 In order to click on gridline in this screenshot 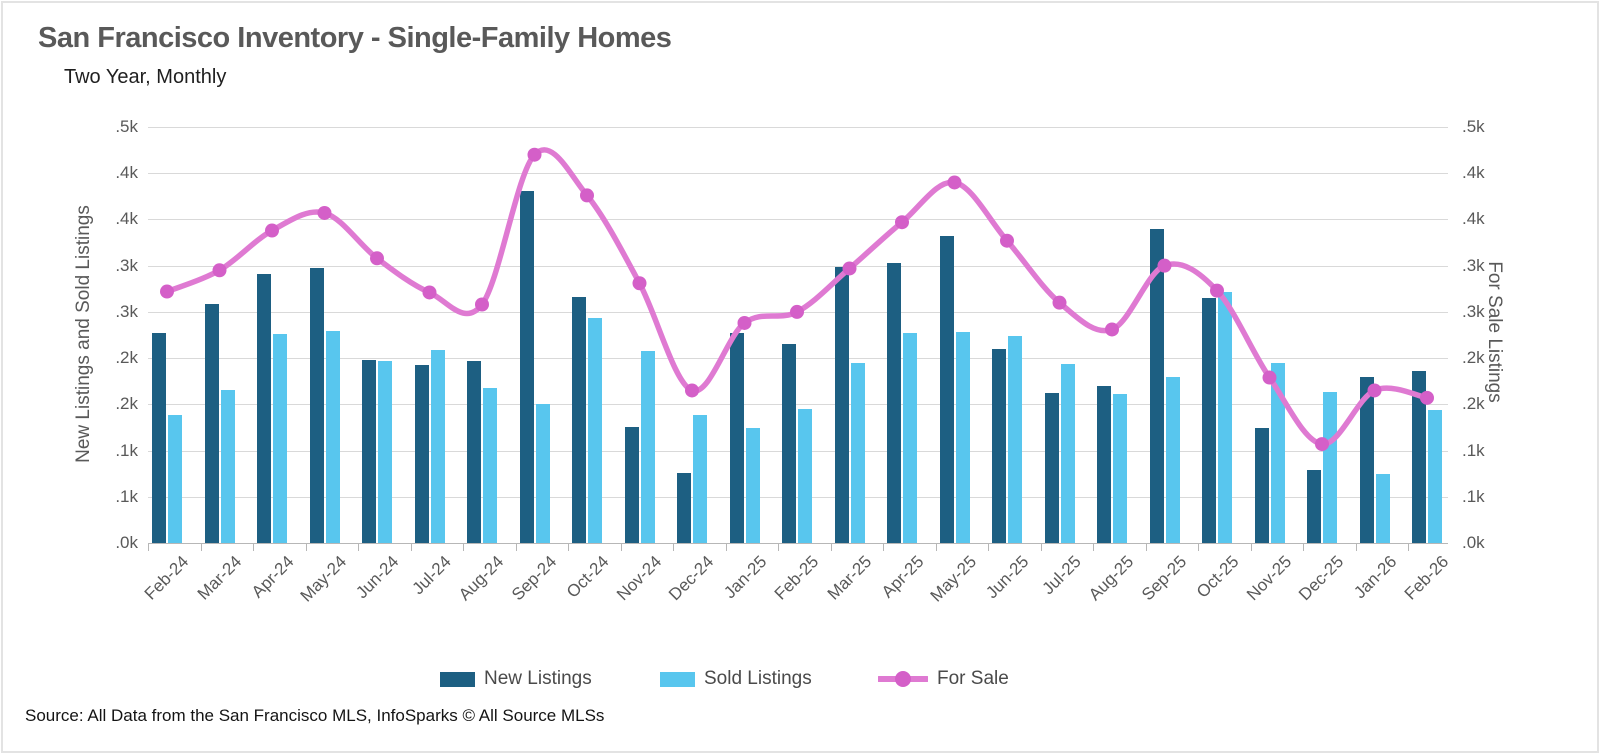, I will do `click(798, 174)`.